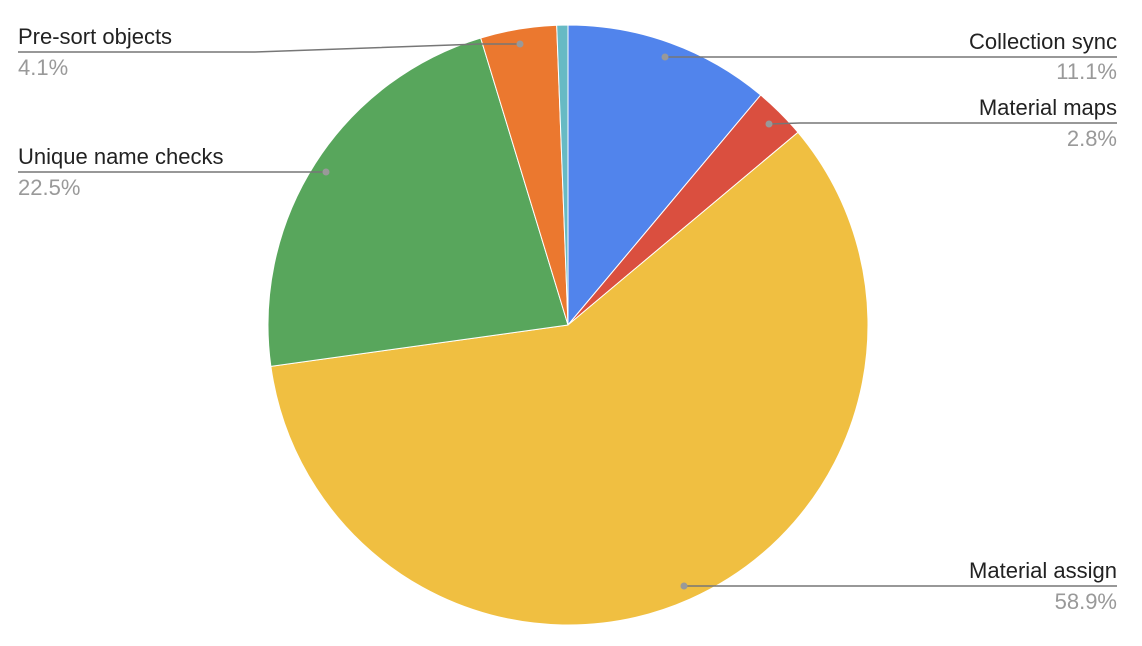 The height and width of the screenshot is (646, 1142). What do you see at coordinates (562, 175) in the screenshot?
I see `pie-slice-other` at bounding box center [562, 175].